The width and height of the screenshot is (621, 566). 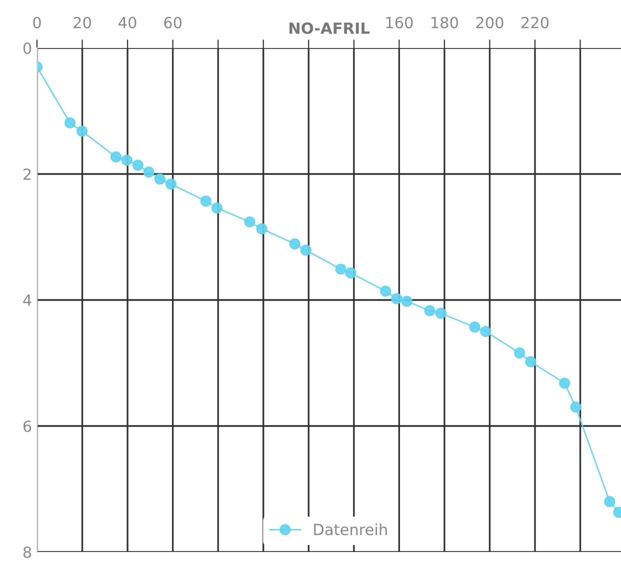 I want to click on chart-title: NO-AFRIL, so click(x=329, y=28).